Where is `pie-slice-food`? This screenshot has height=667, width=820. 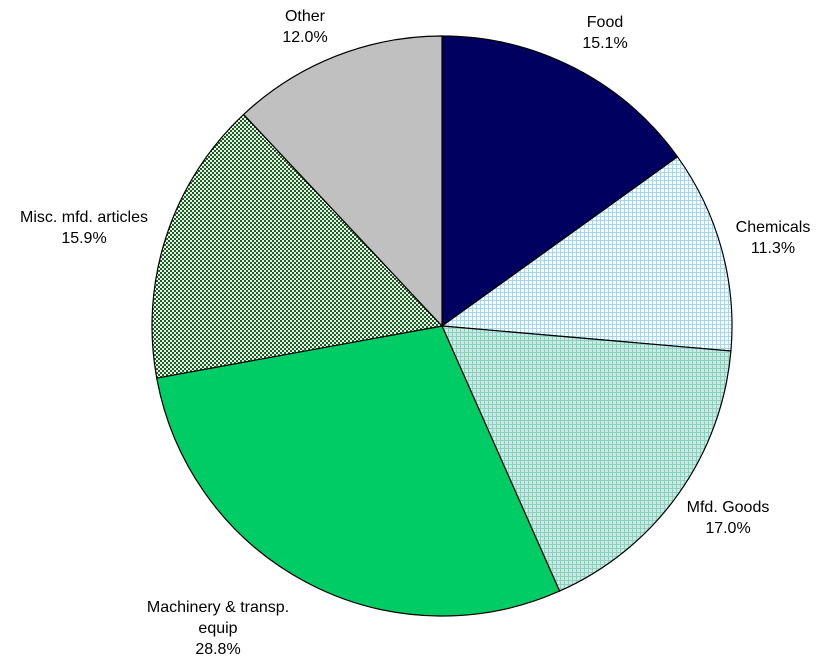
pie-slice-food is located at coordinates (560, 181).